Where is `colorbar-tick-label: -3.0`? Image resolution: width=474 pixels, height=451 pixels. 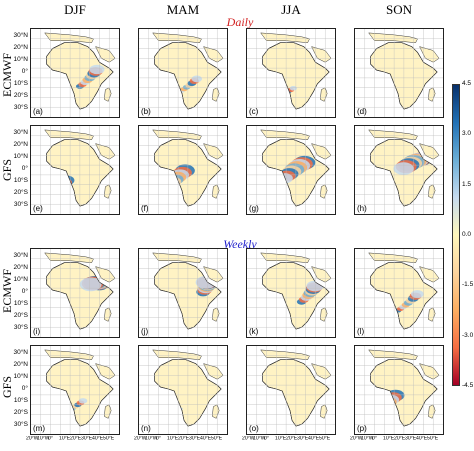 colorbar-tick-label: -3.0 is located at coordinates (468, 335).